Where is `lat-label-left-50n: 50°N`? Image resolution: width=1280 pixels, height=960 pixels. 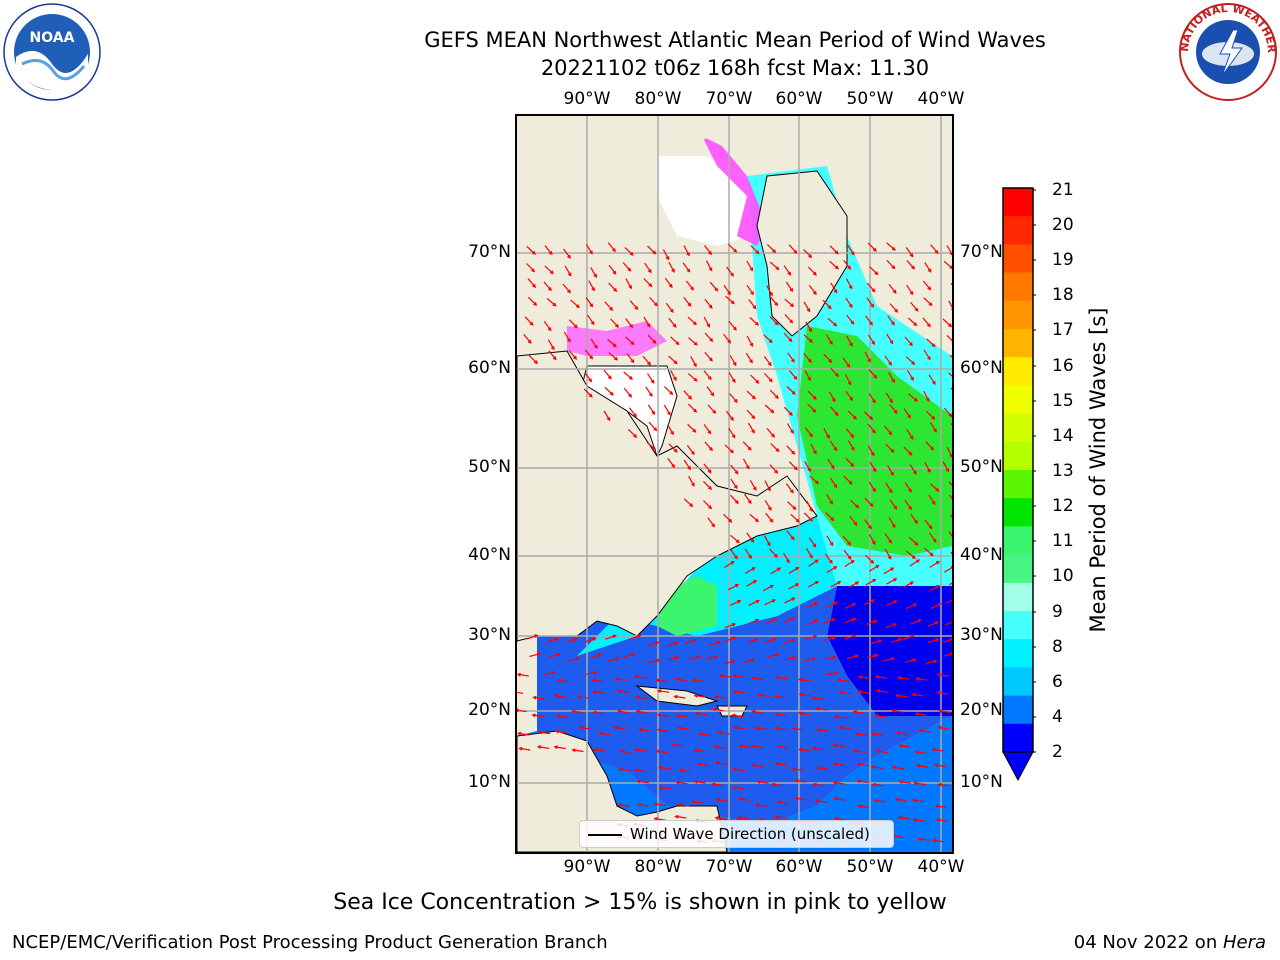 lat-label-left-50n: 50°N is located at coordinates (489, 467).